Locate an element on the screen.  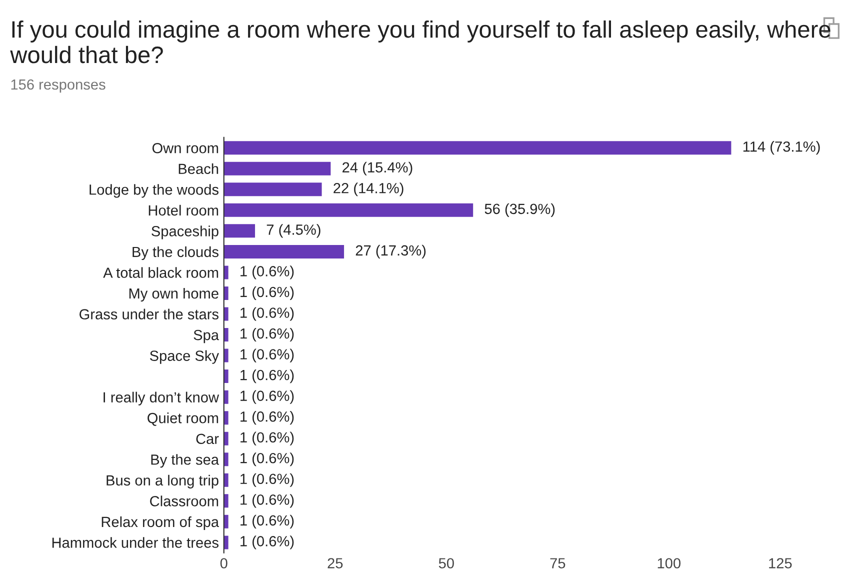
x-tick-label: 125 is located at coordinates (780, 563).